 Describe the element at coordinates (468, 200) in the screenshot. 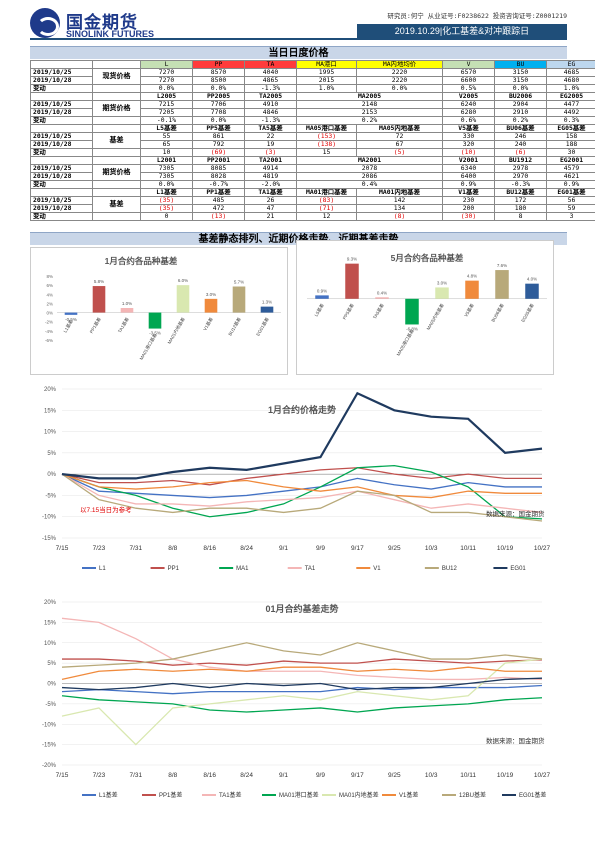

I see `table-cell: 230` at that location.